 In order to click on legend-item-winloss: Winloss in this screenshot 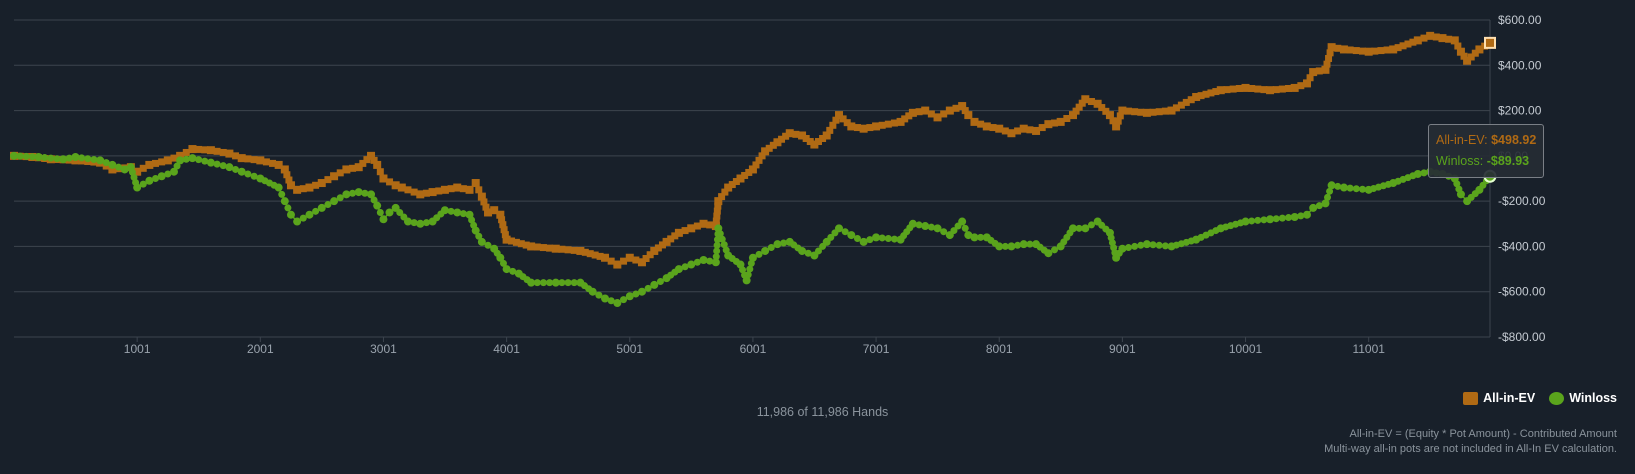, I will do `click(1583, 398)`.